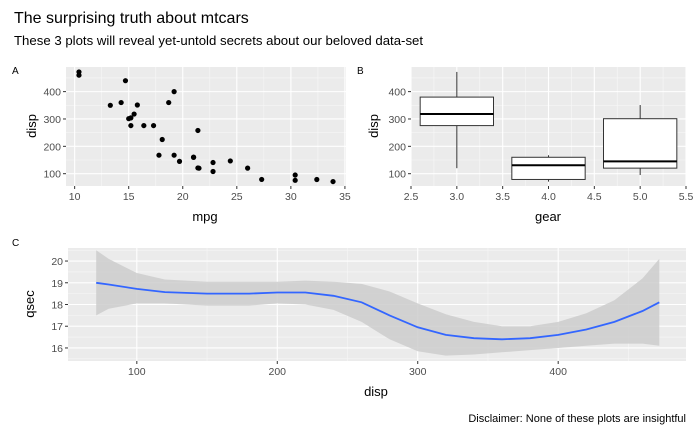 The height and width of the screenshot is (432, 700). Describe the element at coordinates (360, 71) in the screenshot. I see `plot-b-tag: B` at that location.